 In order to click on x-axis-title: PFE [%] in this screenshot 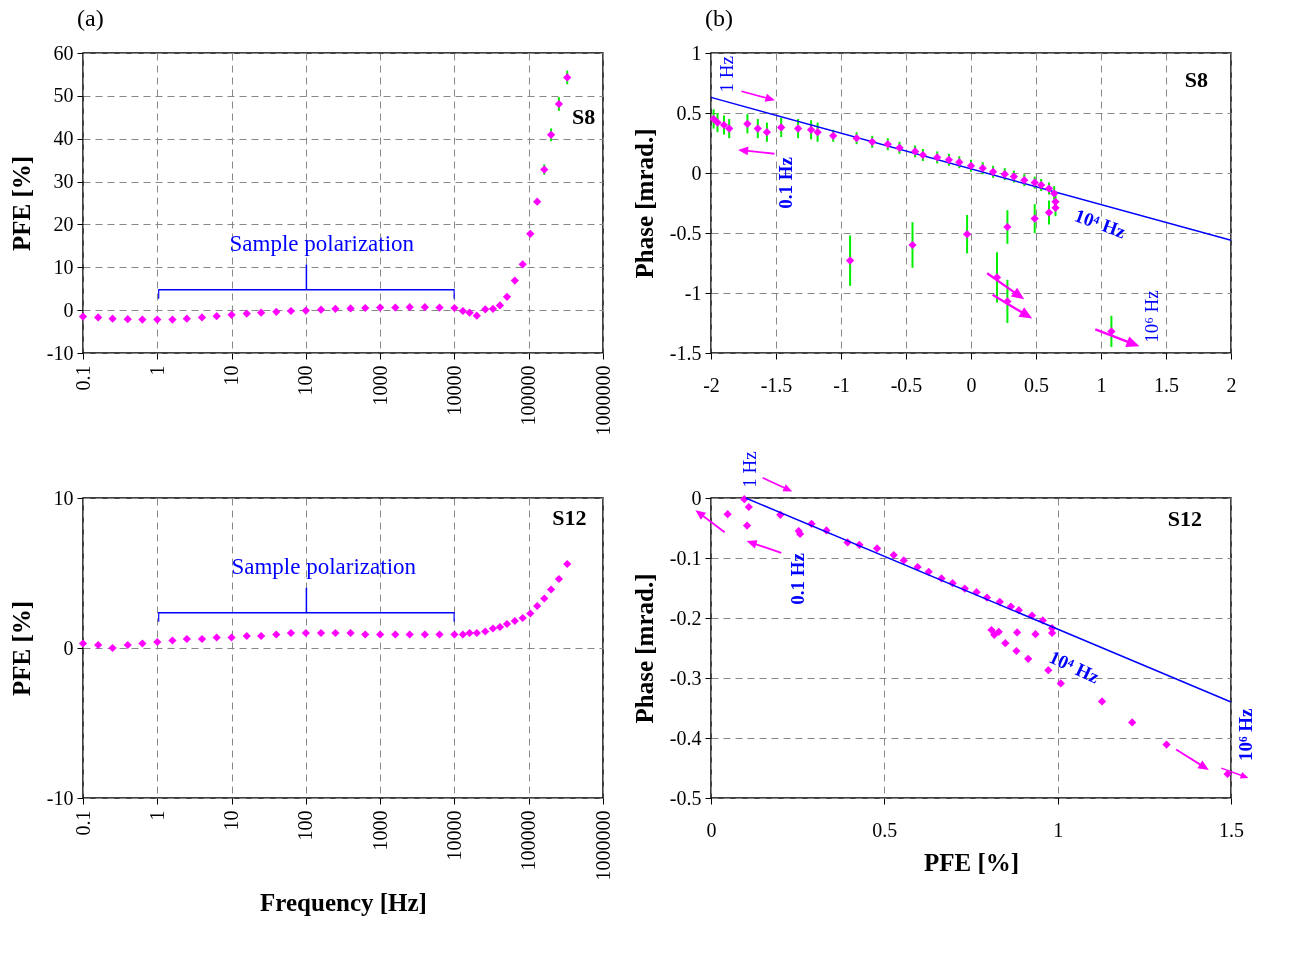, I will do `click(971, 862)`.